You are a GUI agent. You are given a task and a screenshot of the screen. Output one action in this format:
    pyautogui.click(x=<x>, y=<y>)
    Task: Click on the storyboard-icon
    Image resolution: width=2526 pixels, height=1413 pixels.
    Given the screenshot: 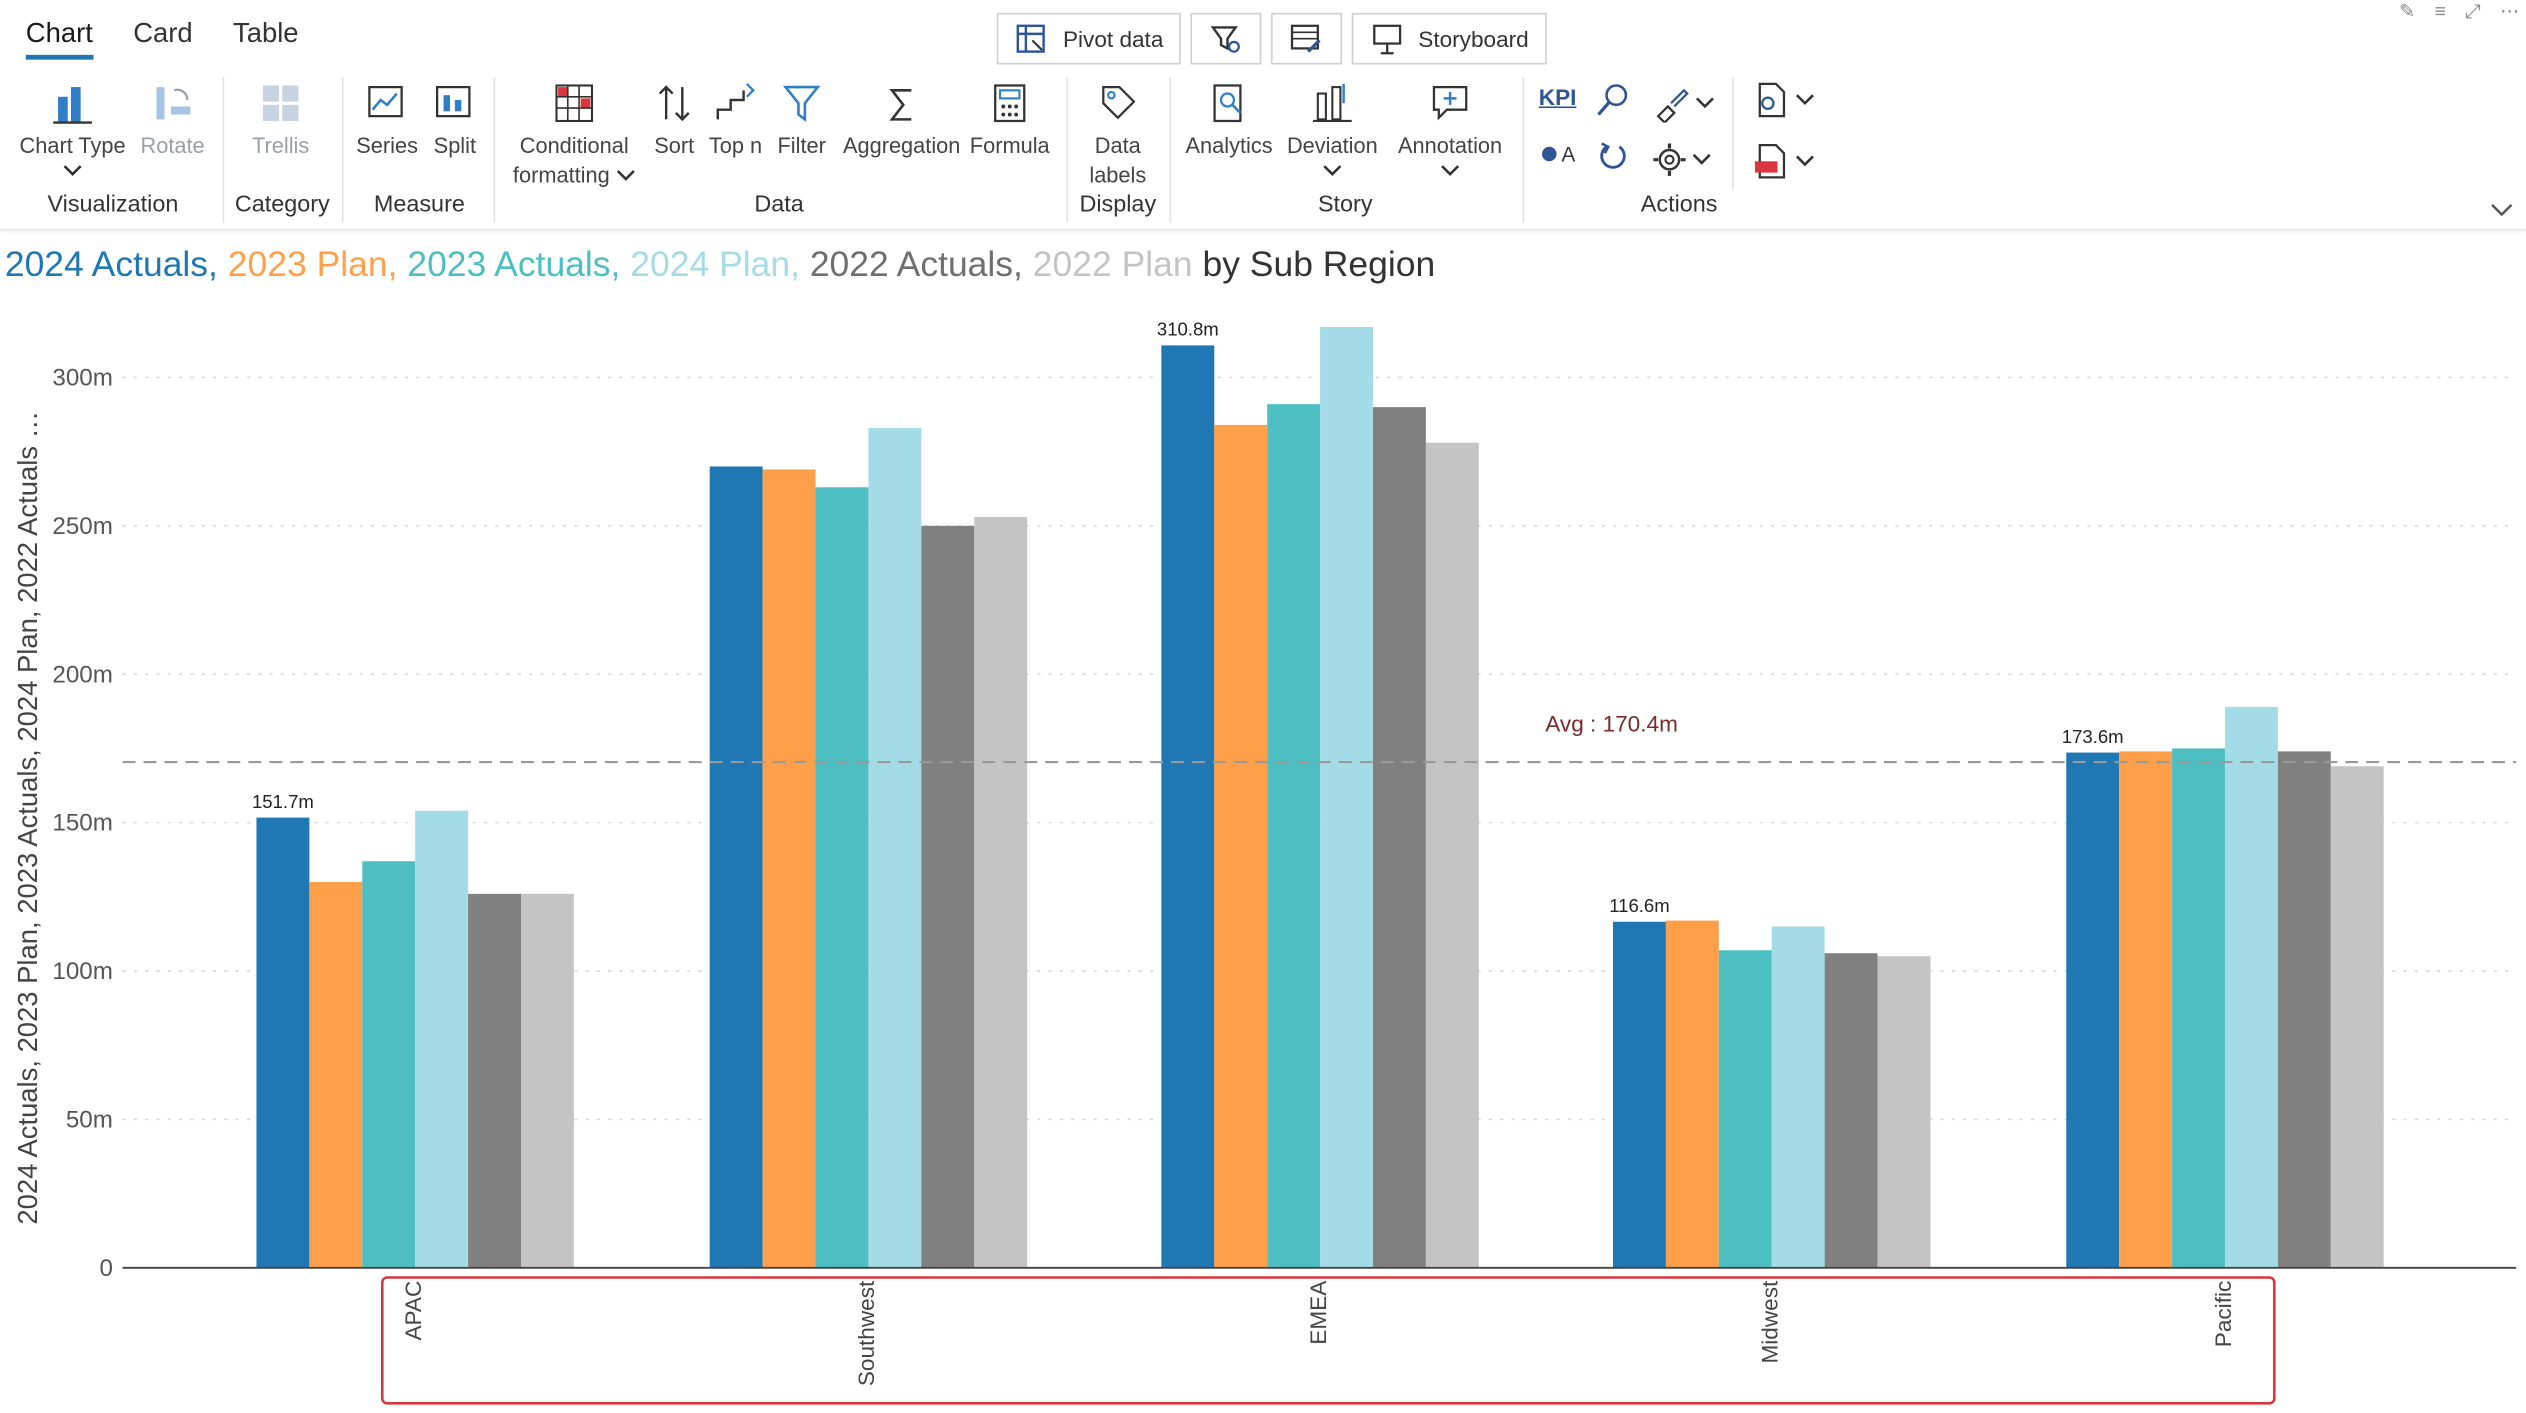 What is the action you would take?
    pyautogui.click(x=1387, y=39)
    